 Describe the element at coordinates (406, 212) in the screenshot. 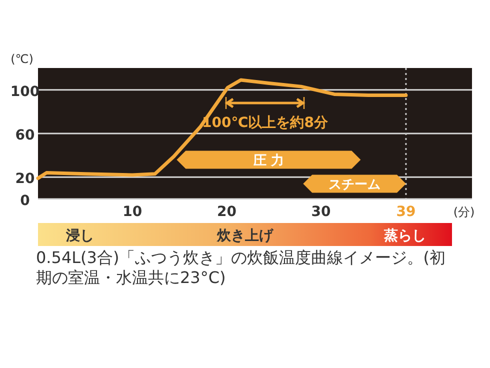

I see `x-tick-label: 39` at that location.